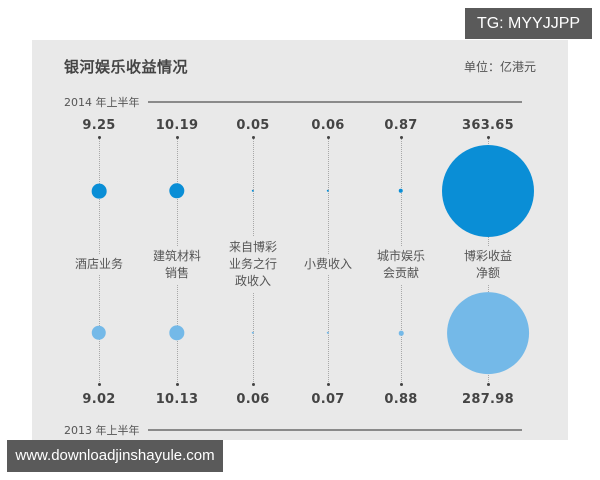  What do you see at coordinates (488, 264) in the screenshot?
I see `category-label: 博彩收益 净额` at bounding box center [488, 264].